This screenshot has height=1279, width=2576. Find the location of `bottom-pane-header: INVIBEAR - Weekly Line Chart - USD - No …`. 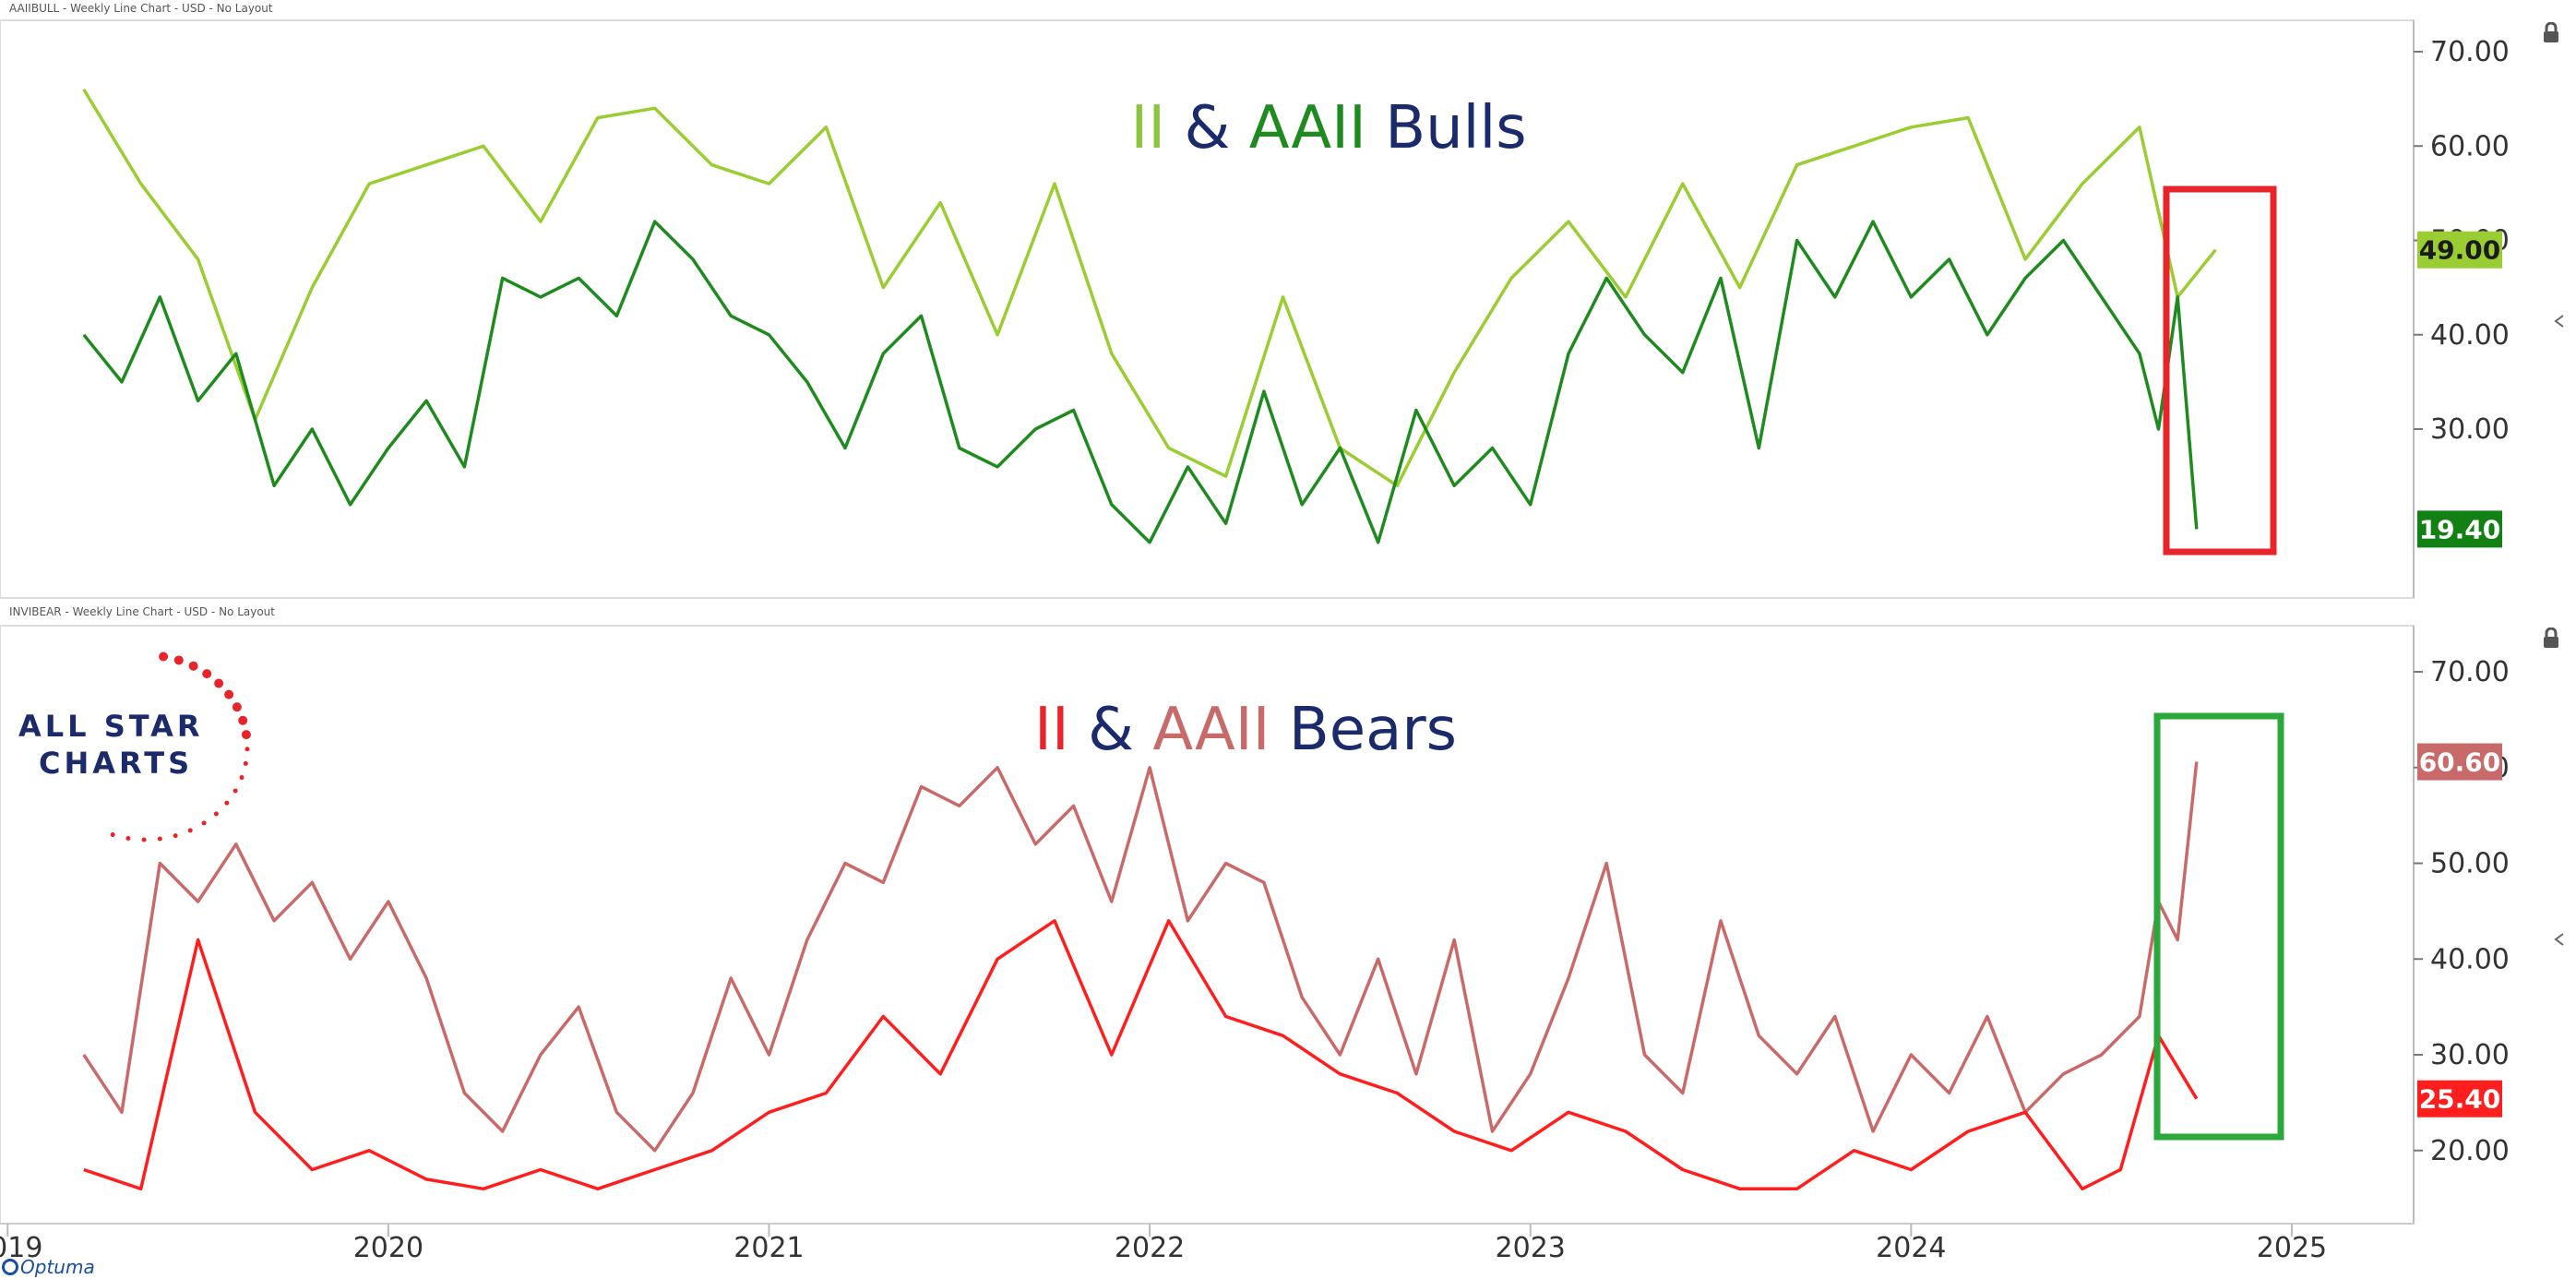

bottom-pane-header: INVIBEAR - Weekly Line Chart - USD - No … is located at coordinates (142, 611).